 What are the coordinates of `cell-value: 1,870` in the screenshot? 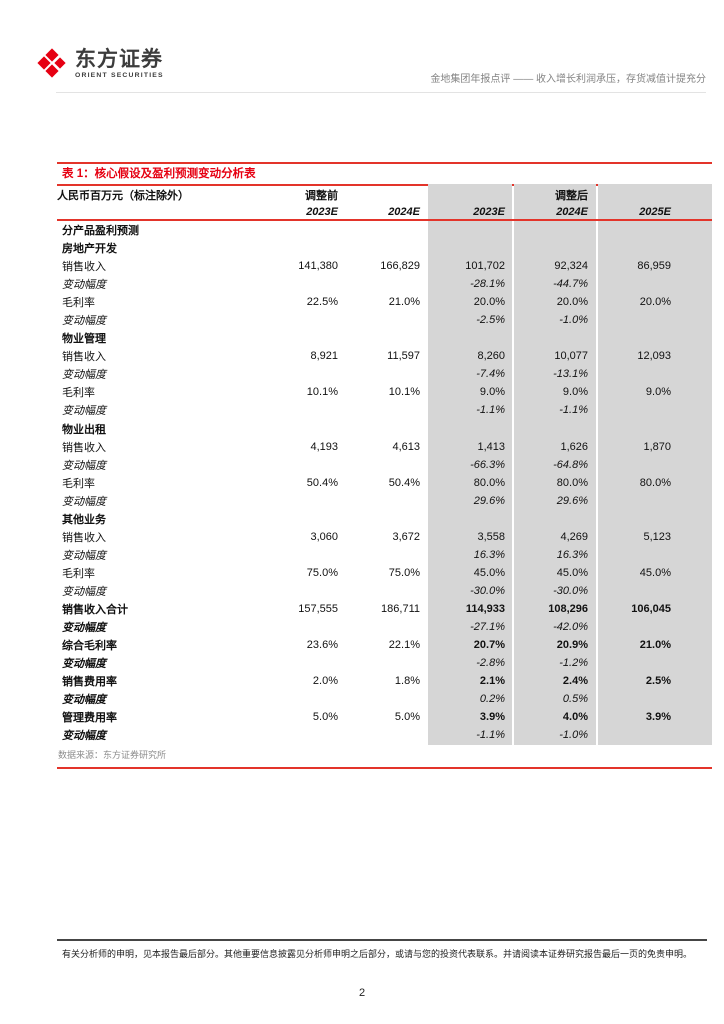 It's located at (657, 446).